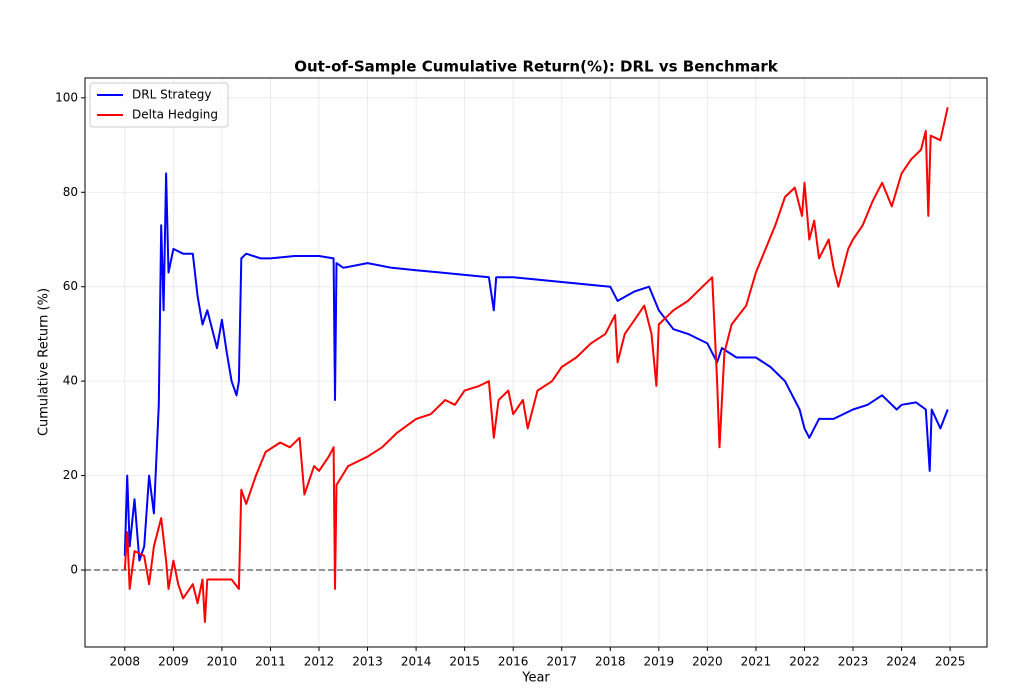  Describe the element at coordinates (70, 192) in the screenshot. I see `y-tick-label: 80` at that location.